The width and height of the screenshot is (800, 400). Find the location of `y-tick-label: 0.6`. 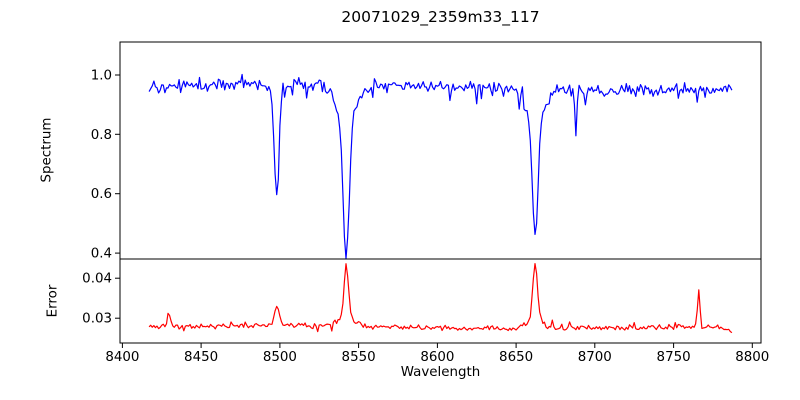

y-tick-label: 0.6 is located at coordinates (101, 194).